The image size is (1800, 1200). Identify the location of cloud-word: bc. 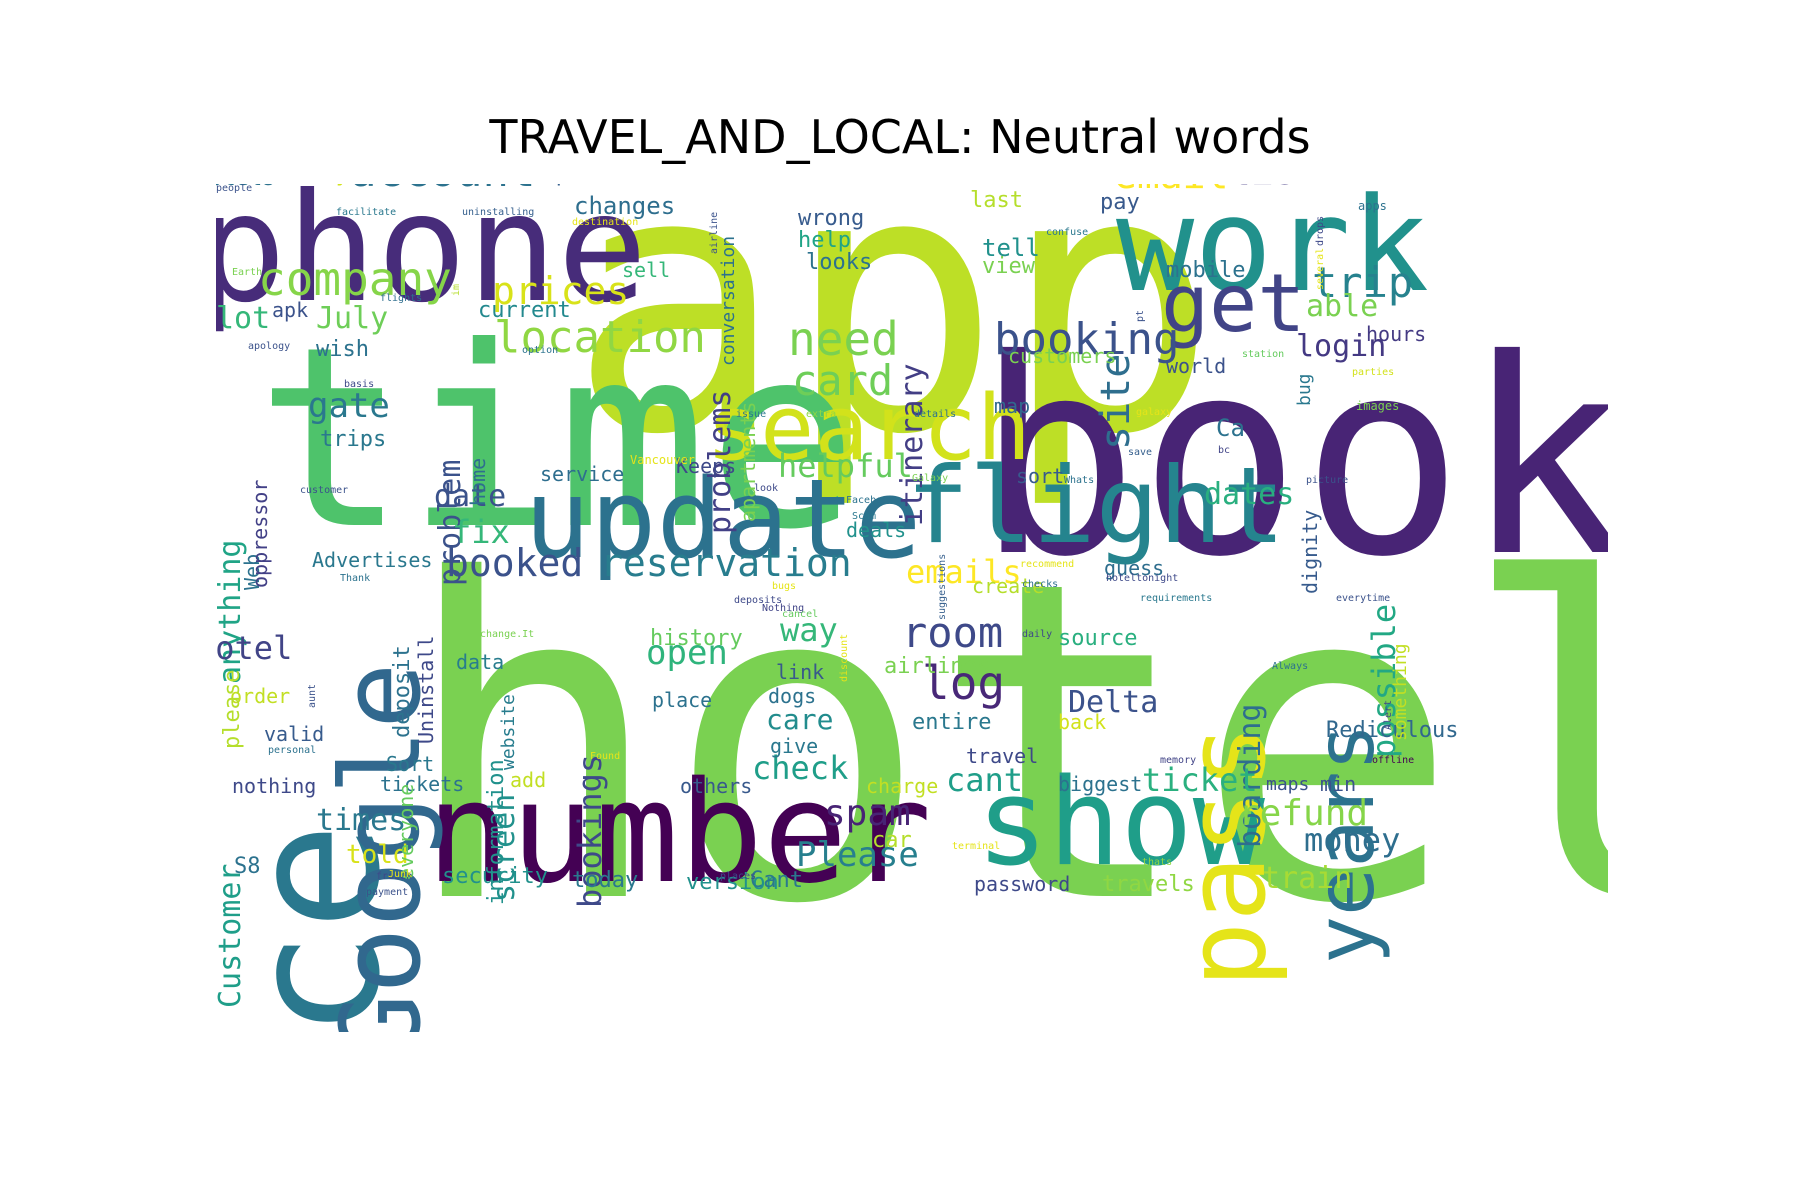
(1224, 450).